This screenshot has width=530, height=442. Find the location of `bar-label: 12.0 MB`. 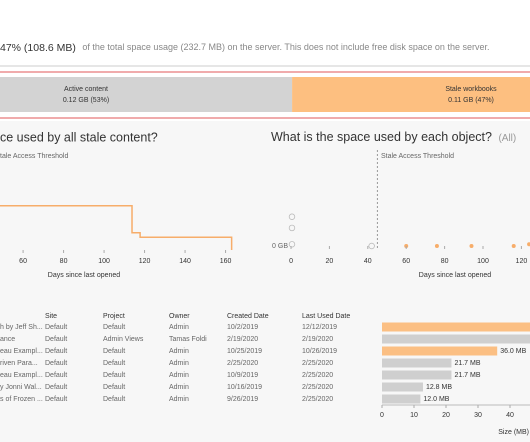

bar-label: 12.0 MB is located at coordinates (436, 399).